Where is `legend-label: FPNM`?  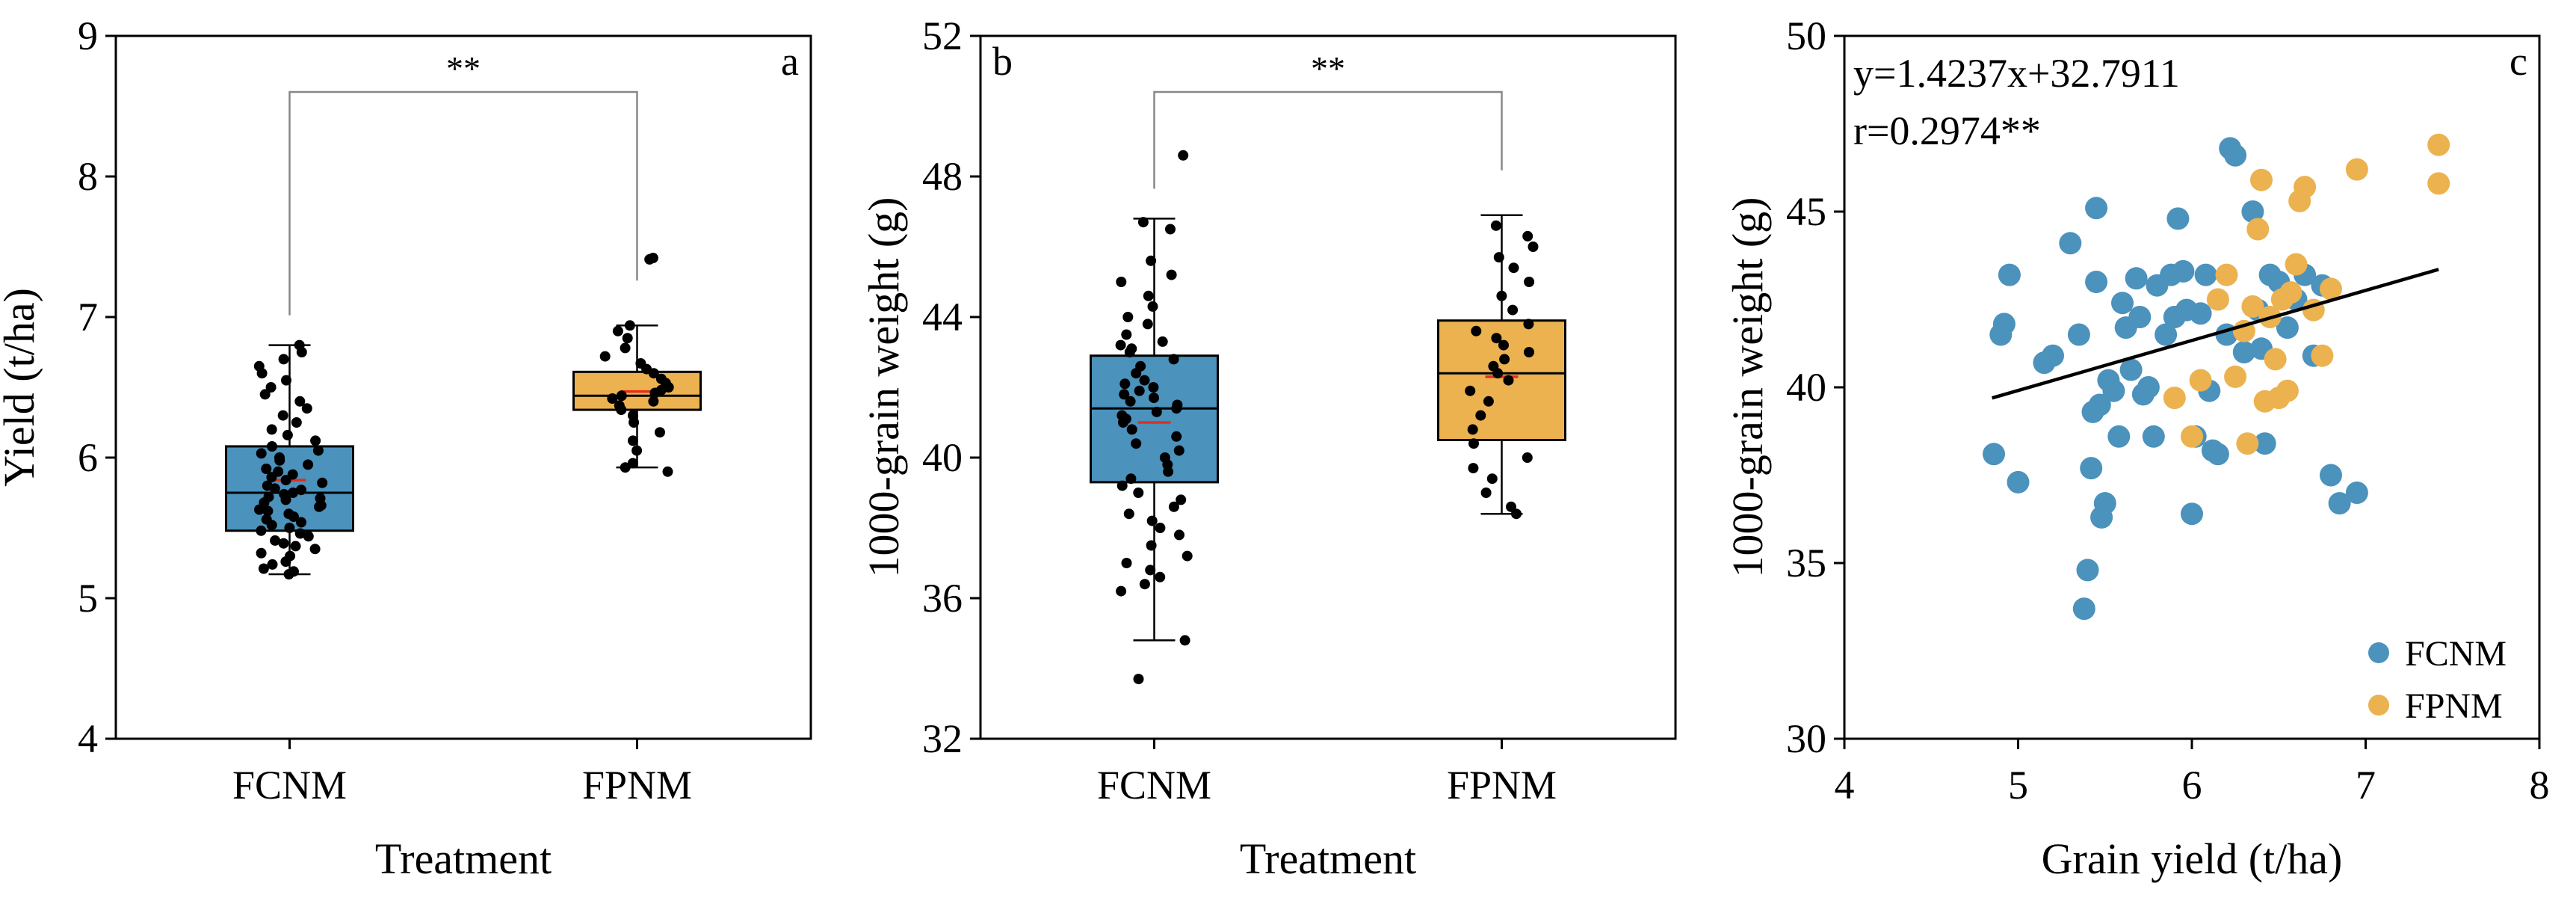
legend-label: FPNM is located at coordinates (2454, 706).